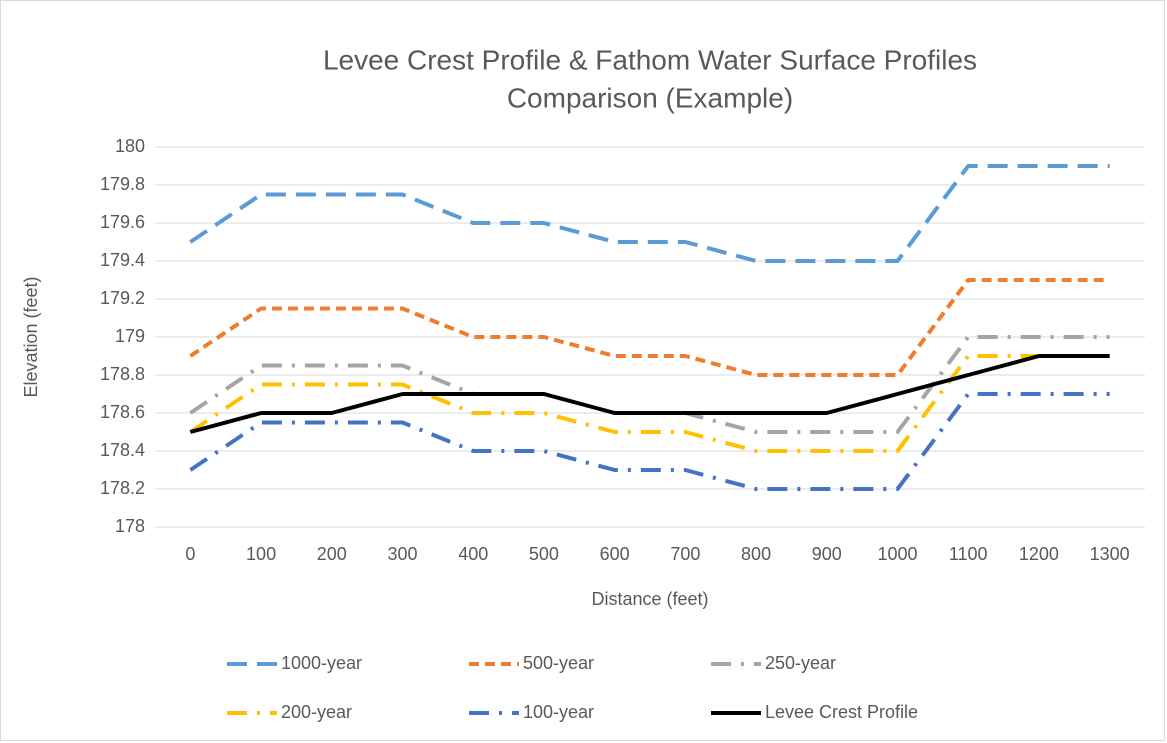 This screenshot has width=1167, height=743. I want to click on x-tick-label: 700, so click(685, 554).